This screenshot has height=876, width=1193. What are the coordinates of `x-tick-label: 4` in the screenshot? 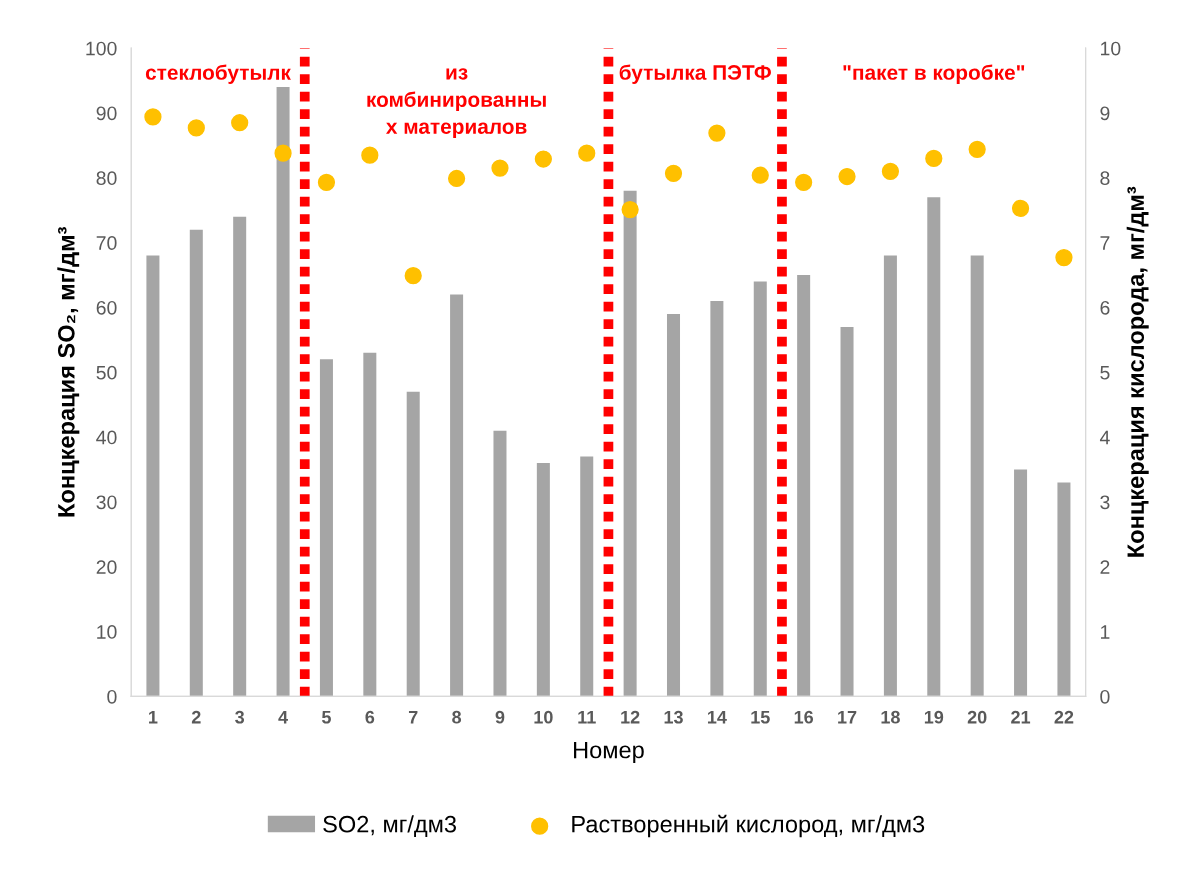 It's located at (283, 717).